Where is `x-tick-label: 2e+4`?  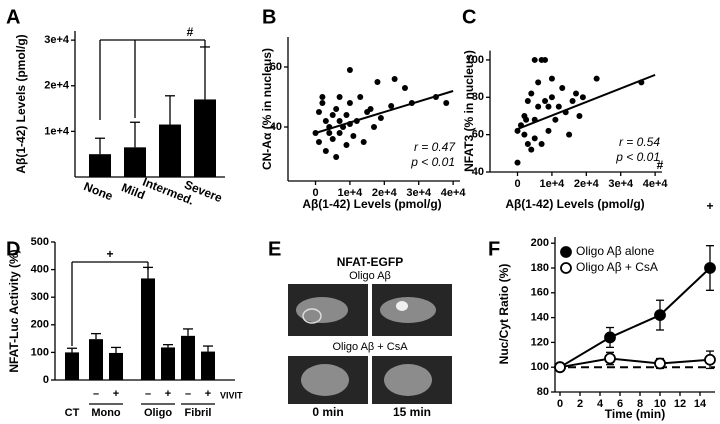 x-tick-label: 2e+4 is located at coordinates (385, 193).